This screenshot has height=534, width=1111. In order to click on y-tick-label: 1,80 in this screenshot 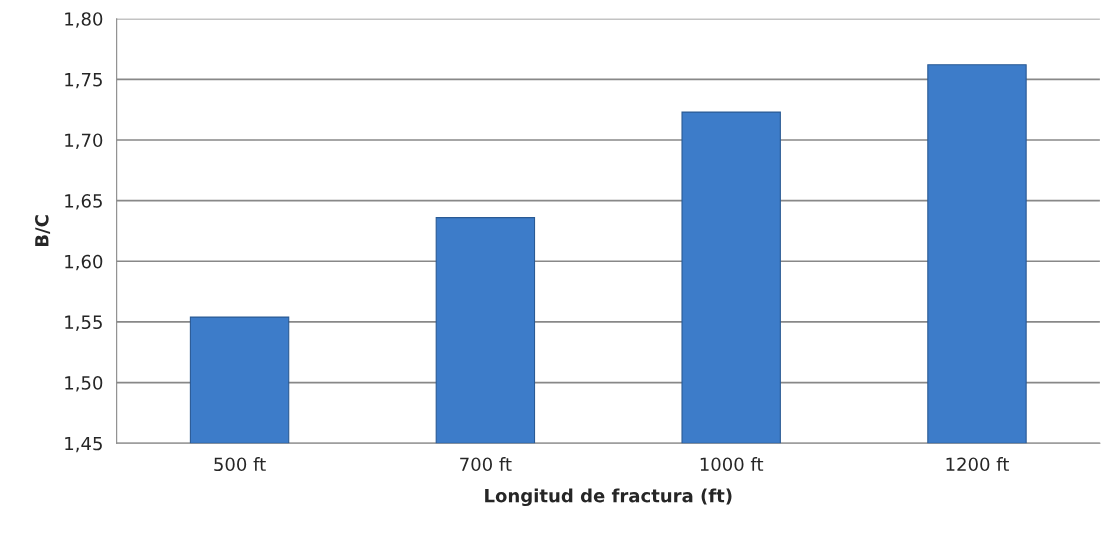, I will do `click(84, 20)`.